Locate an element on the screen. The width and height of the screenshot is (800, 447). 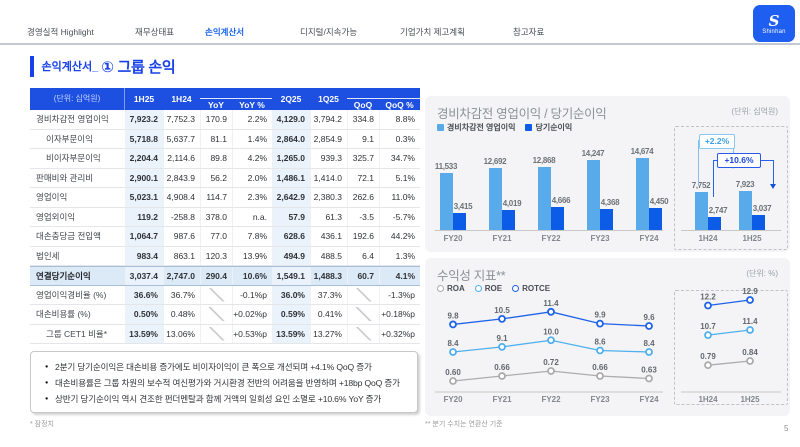
bar-value-label: 7,923 is located at coordinates (745, 185).